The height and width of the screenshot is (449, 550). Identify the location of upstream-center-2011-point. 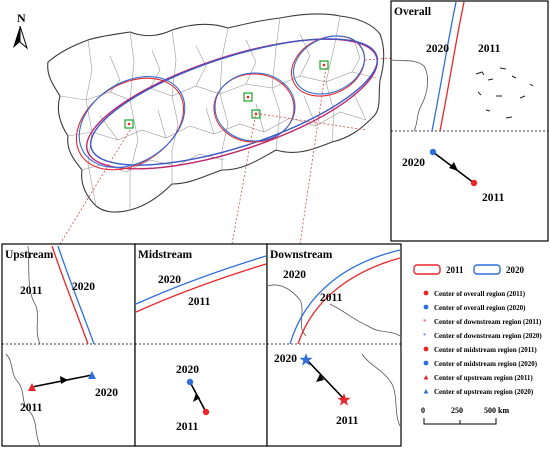
(32, 387).